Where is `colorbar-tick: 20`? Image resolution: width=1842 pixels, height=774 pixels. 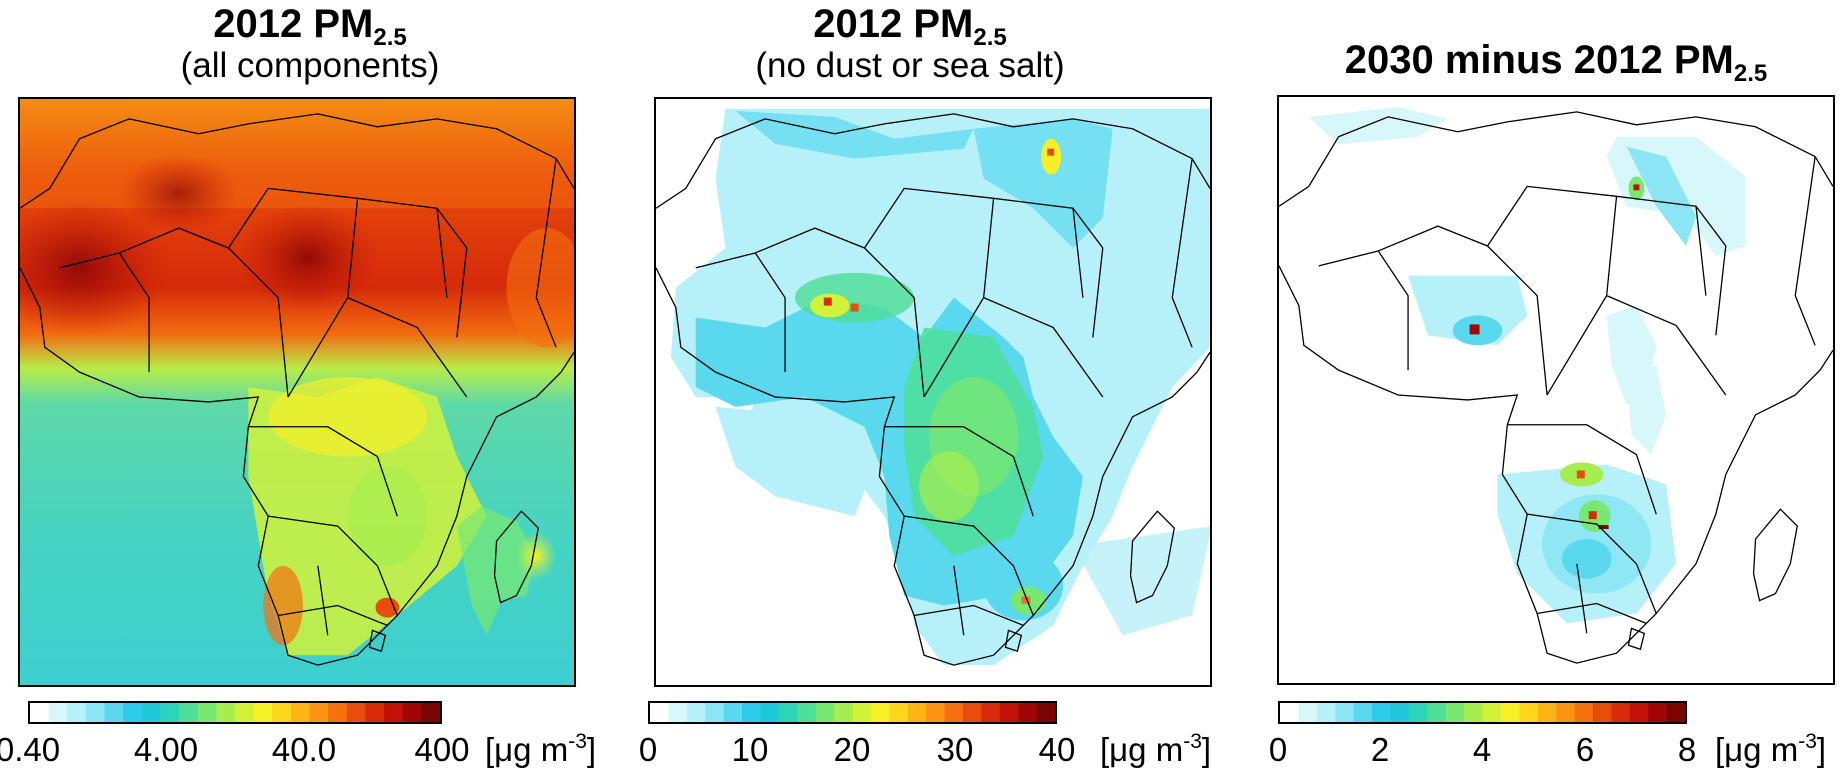 colorbar-tick: 20 is located at coordinates (852, 749).